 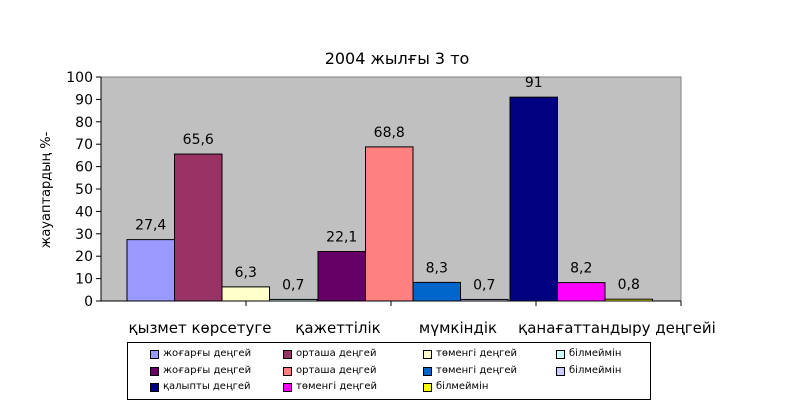 I want to click on data-label: 8,3, so click(x=437, y=268).